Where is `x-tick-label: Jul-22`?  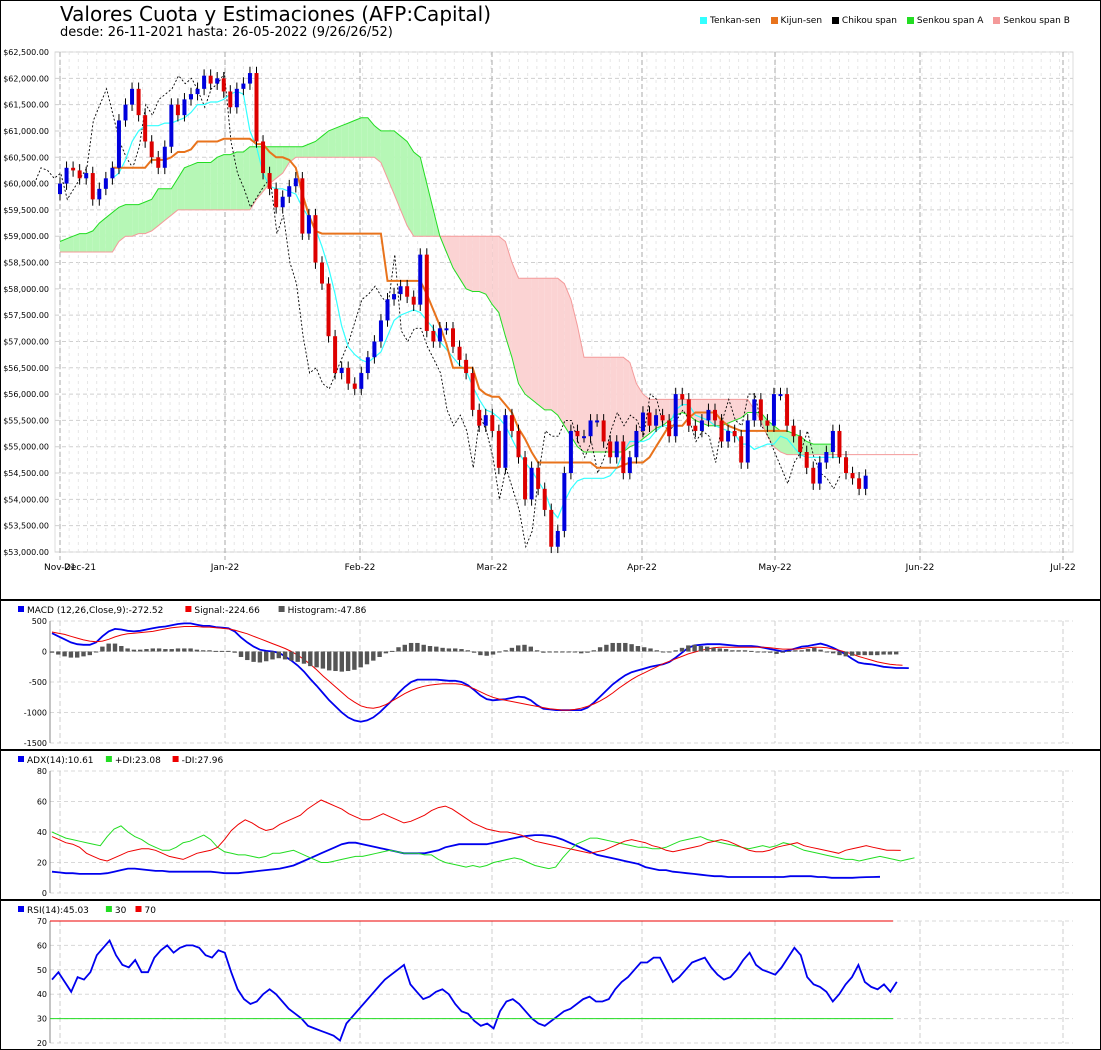 x-tick-label: Jul-22 is located at coordinates (1062, 568).